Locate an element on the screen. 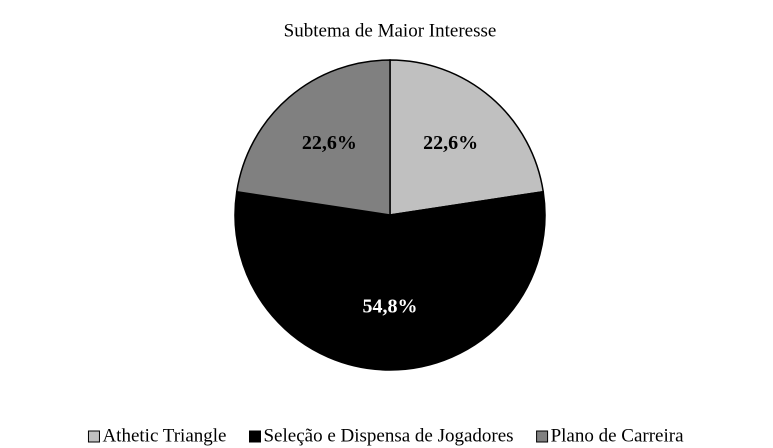 This screenshot has height=448, width=773. legend-label: Plano de Carreira is located at coordinates (618, 435).